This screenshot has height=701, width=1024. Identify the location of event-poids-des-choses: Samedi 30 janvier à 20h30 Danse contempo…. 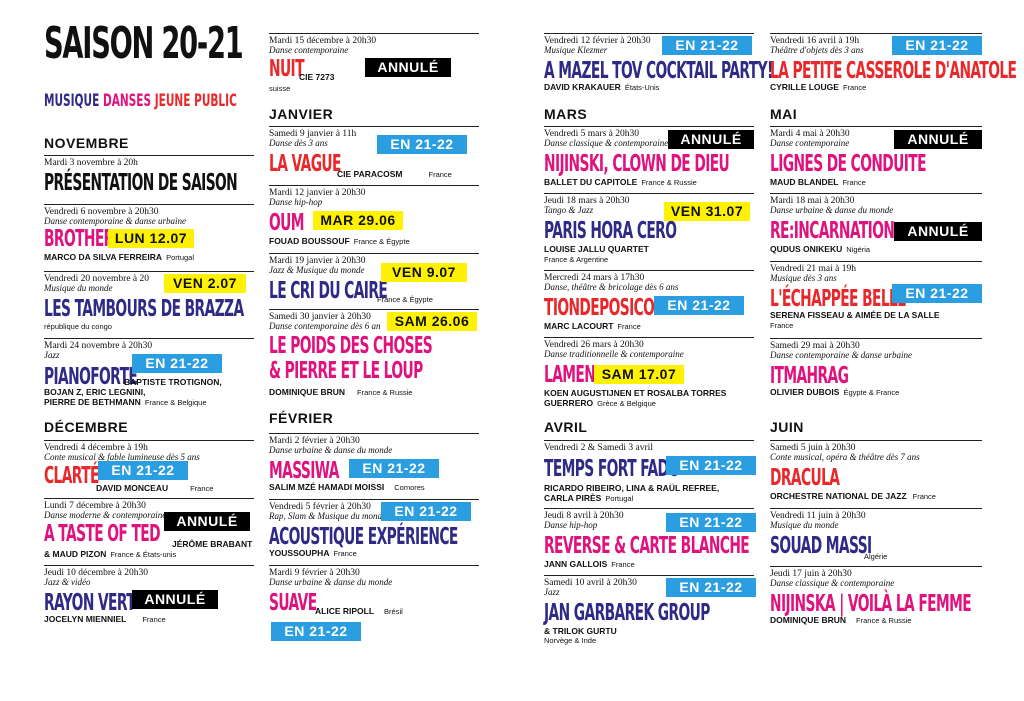
(374, 354).